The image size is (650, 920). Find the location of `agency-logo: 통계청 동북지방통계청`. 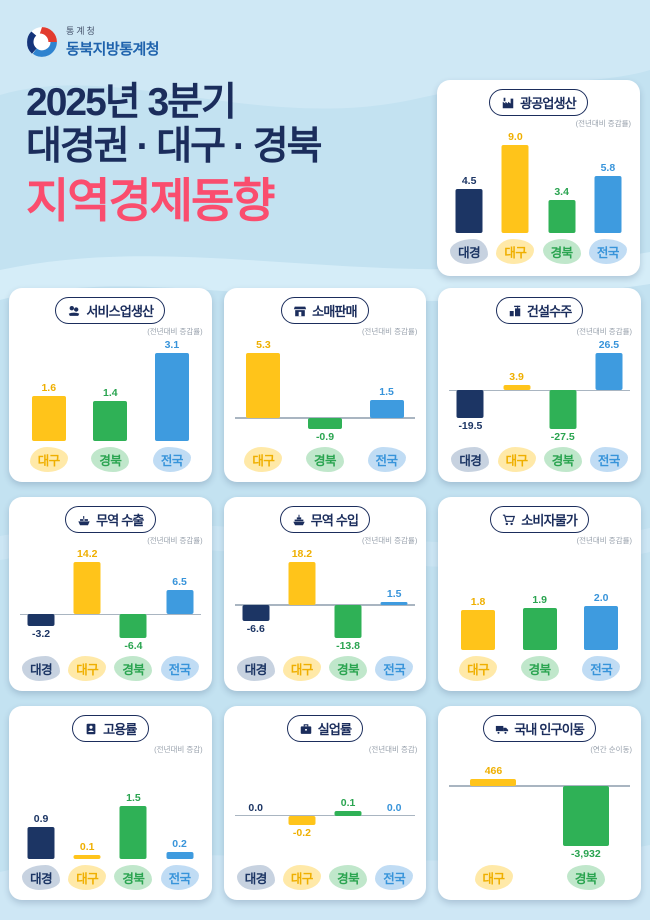

agency-logo: 통계청 동북지방통계청 is located at coordinates (228, 41).